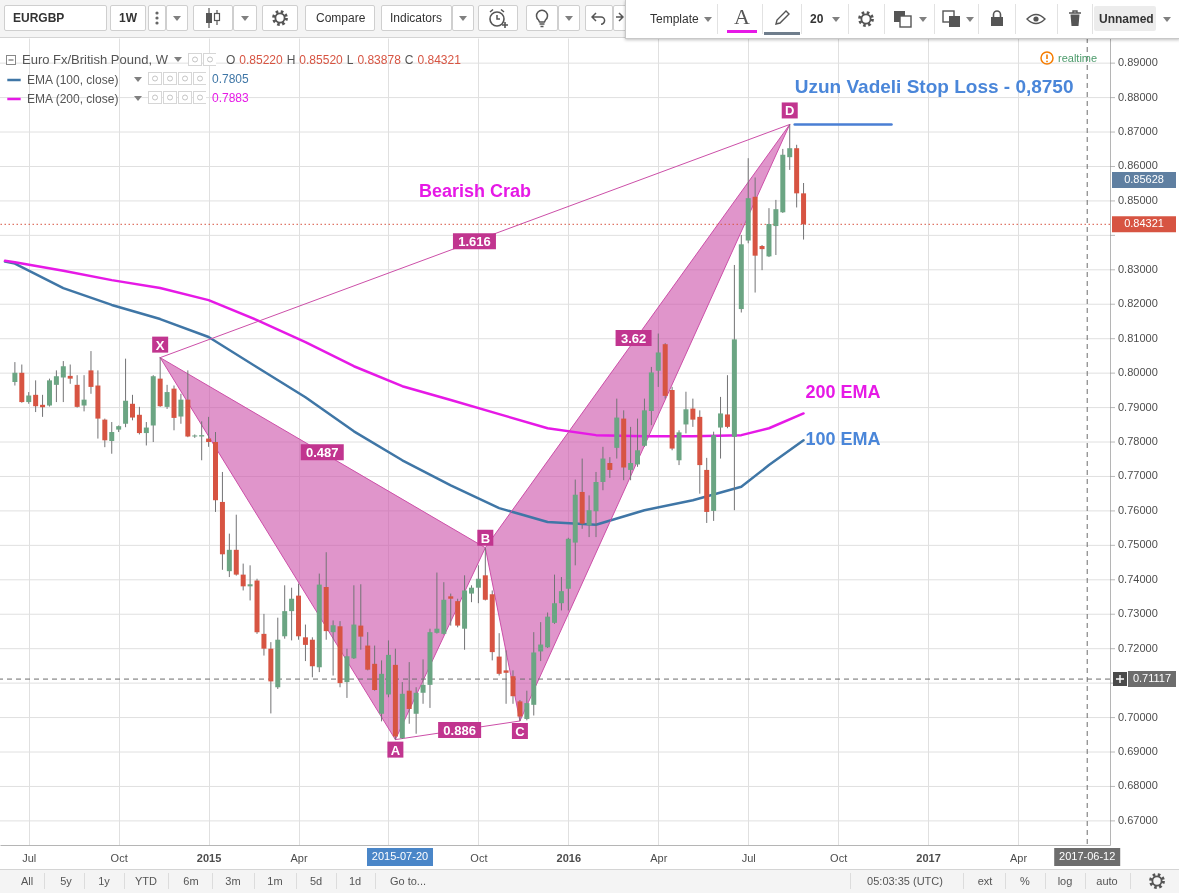  What do you see at coordinates (1126, 19) in the screenshot?
I see `text: Unnamed` at bounding box center [1126, 19].